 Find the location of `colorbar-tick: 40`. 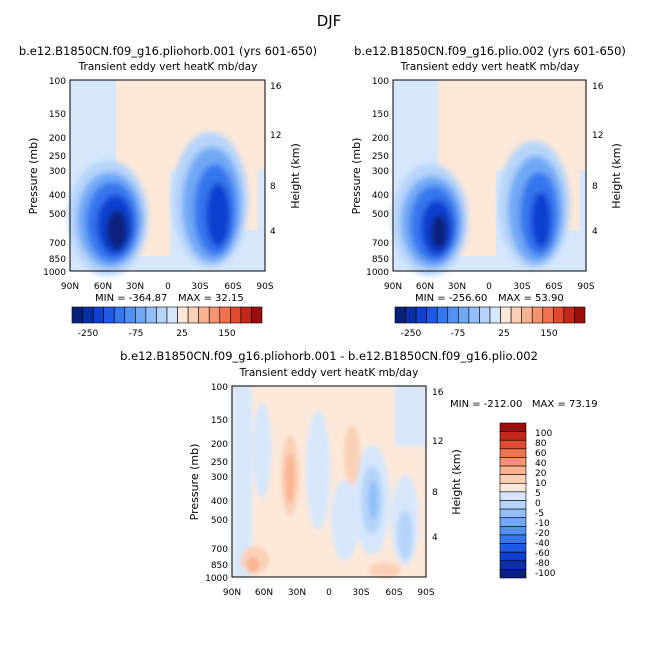

colorbar-tick: 40 is located at coordinates (541, 464).